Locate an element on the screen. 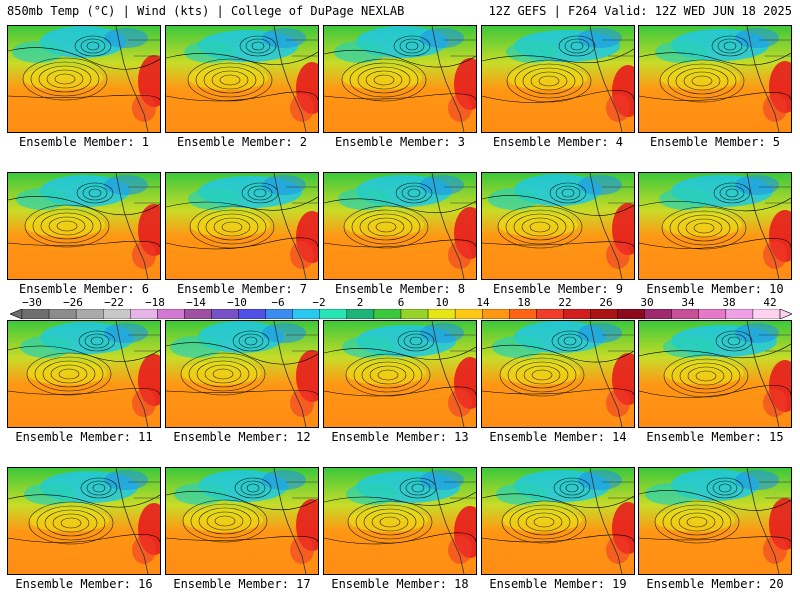  temperature-colorbar is located at coordinates (401, 314).